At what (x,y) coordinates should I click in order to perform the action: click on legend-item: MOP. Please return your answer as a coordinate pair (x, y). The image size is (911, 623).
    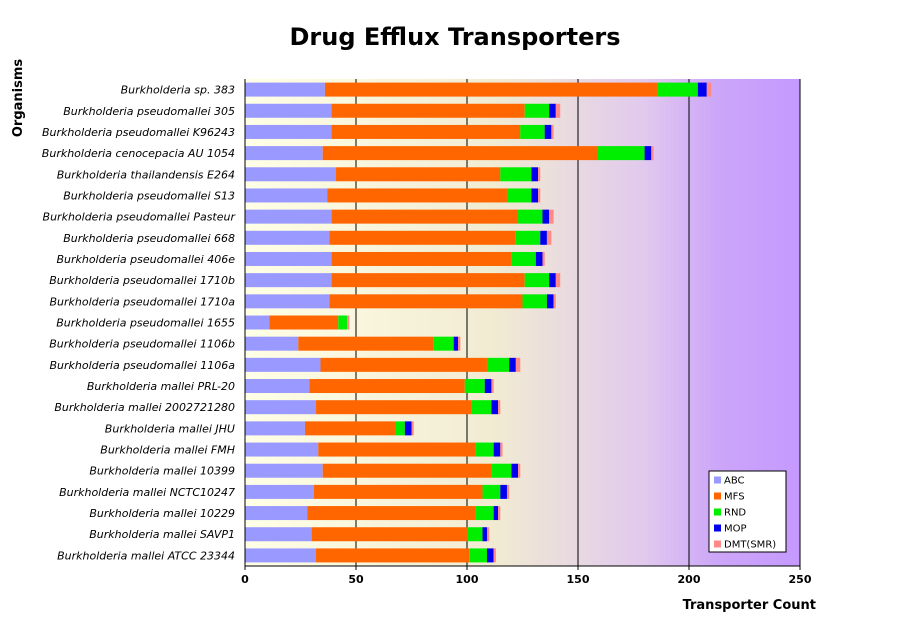
    Looking at the image, I should click on (730, 529).